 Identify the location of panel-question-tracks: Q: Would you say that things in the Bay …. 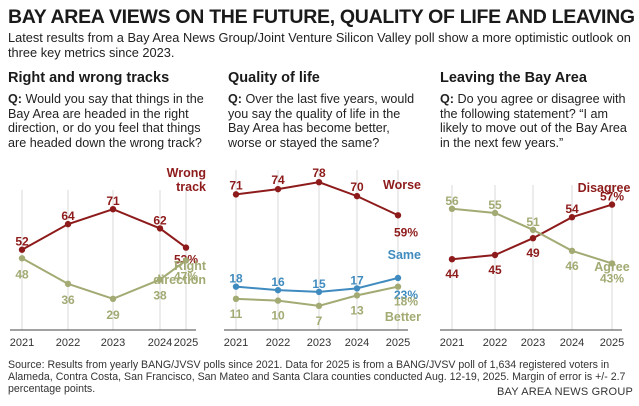
(108, 121).